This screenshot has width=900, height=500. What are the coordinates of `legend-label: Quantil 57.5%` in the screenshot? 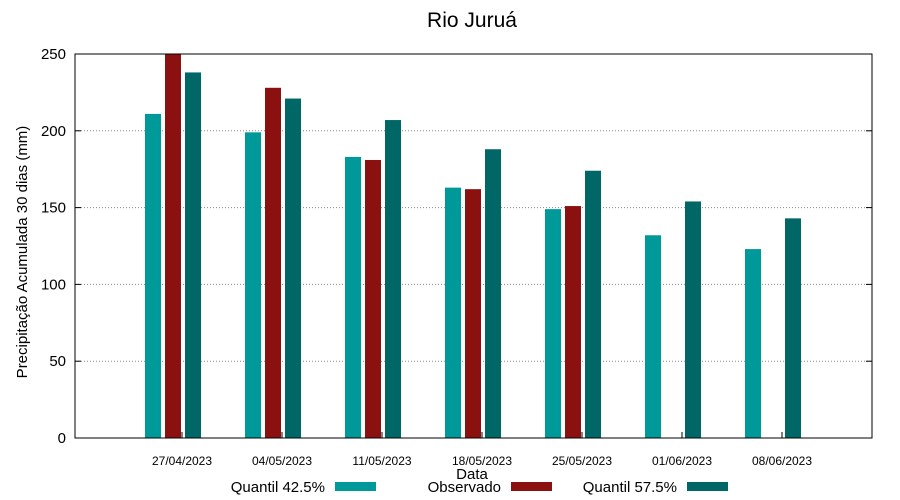 It's located at (630, 487).